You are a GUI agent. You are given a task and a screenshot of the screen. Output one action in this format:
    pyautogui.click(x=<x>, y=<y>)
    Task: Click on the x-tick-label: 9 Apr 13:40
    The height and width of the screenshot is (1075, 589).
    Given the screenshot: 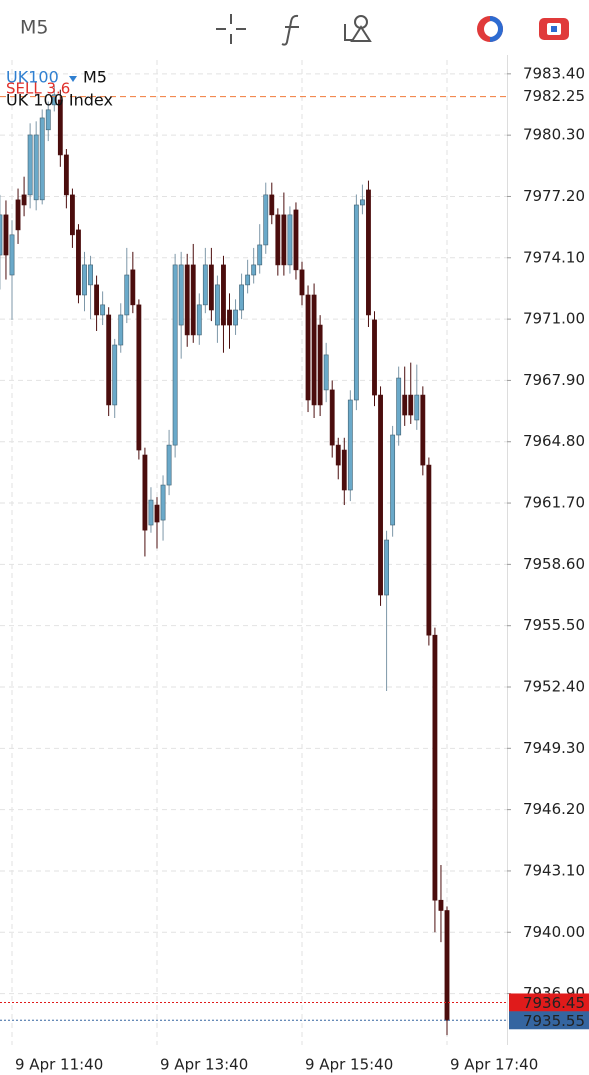 What is the action you would take?
    pyautogui.click(x=204, y=1065)
    